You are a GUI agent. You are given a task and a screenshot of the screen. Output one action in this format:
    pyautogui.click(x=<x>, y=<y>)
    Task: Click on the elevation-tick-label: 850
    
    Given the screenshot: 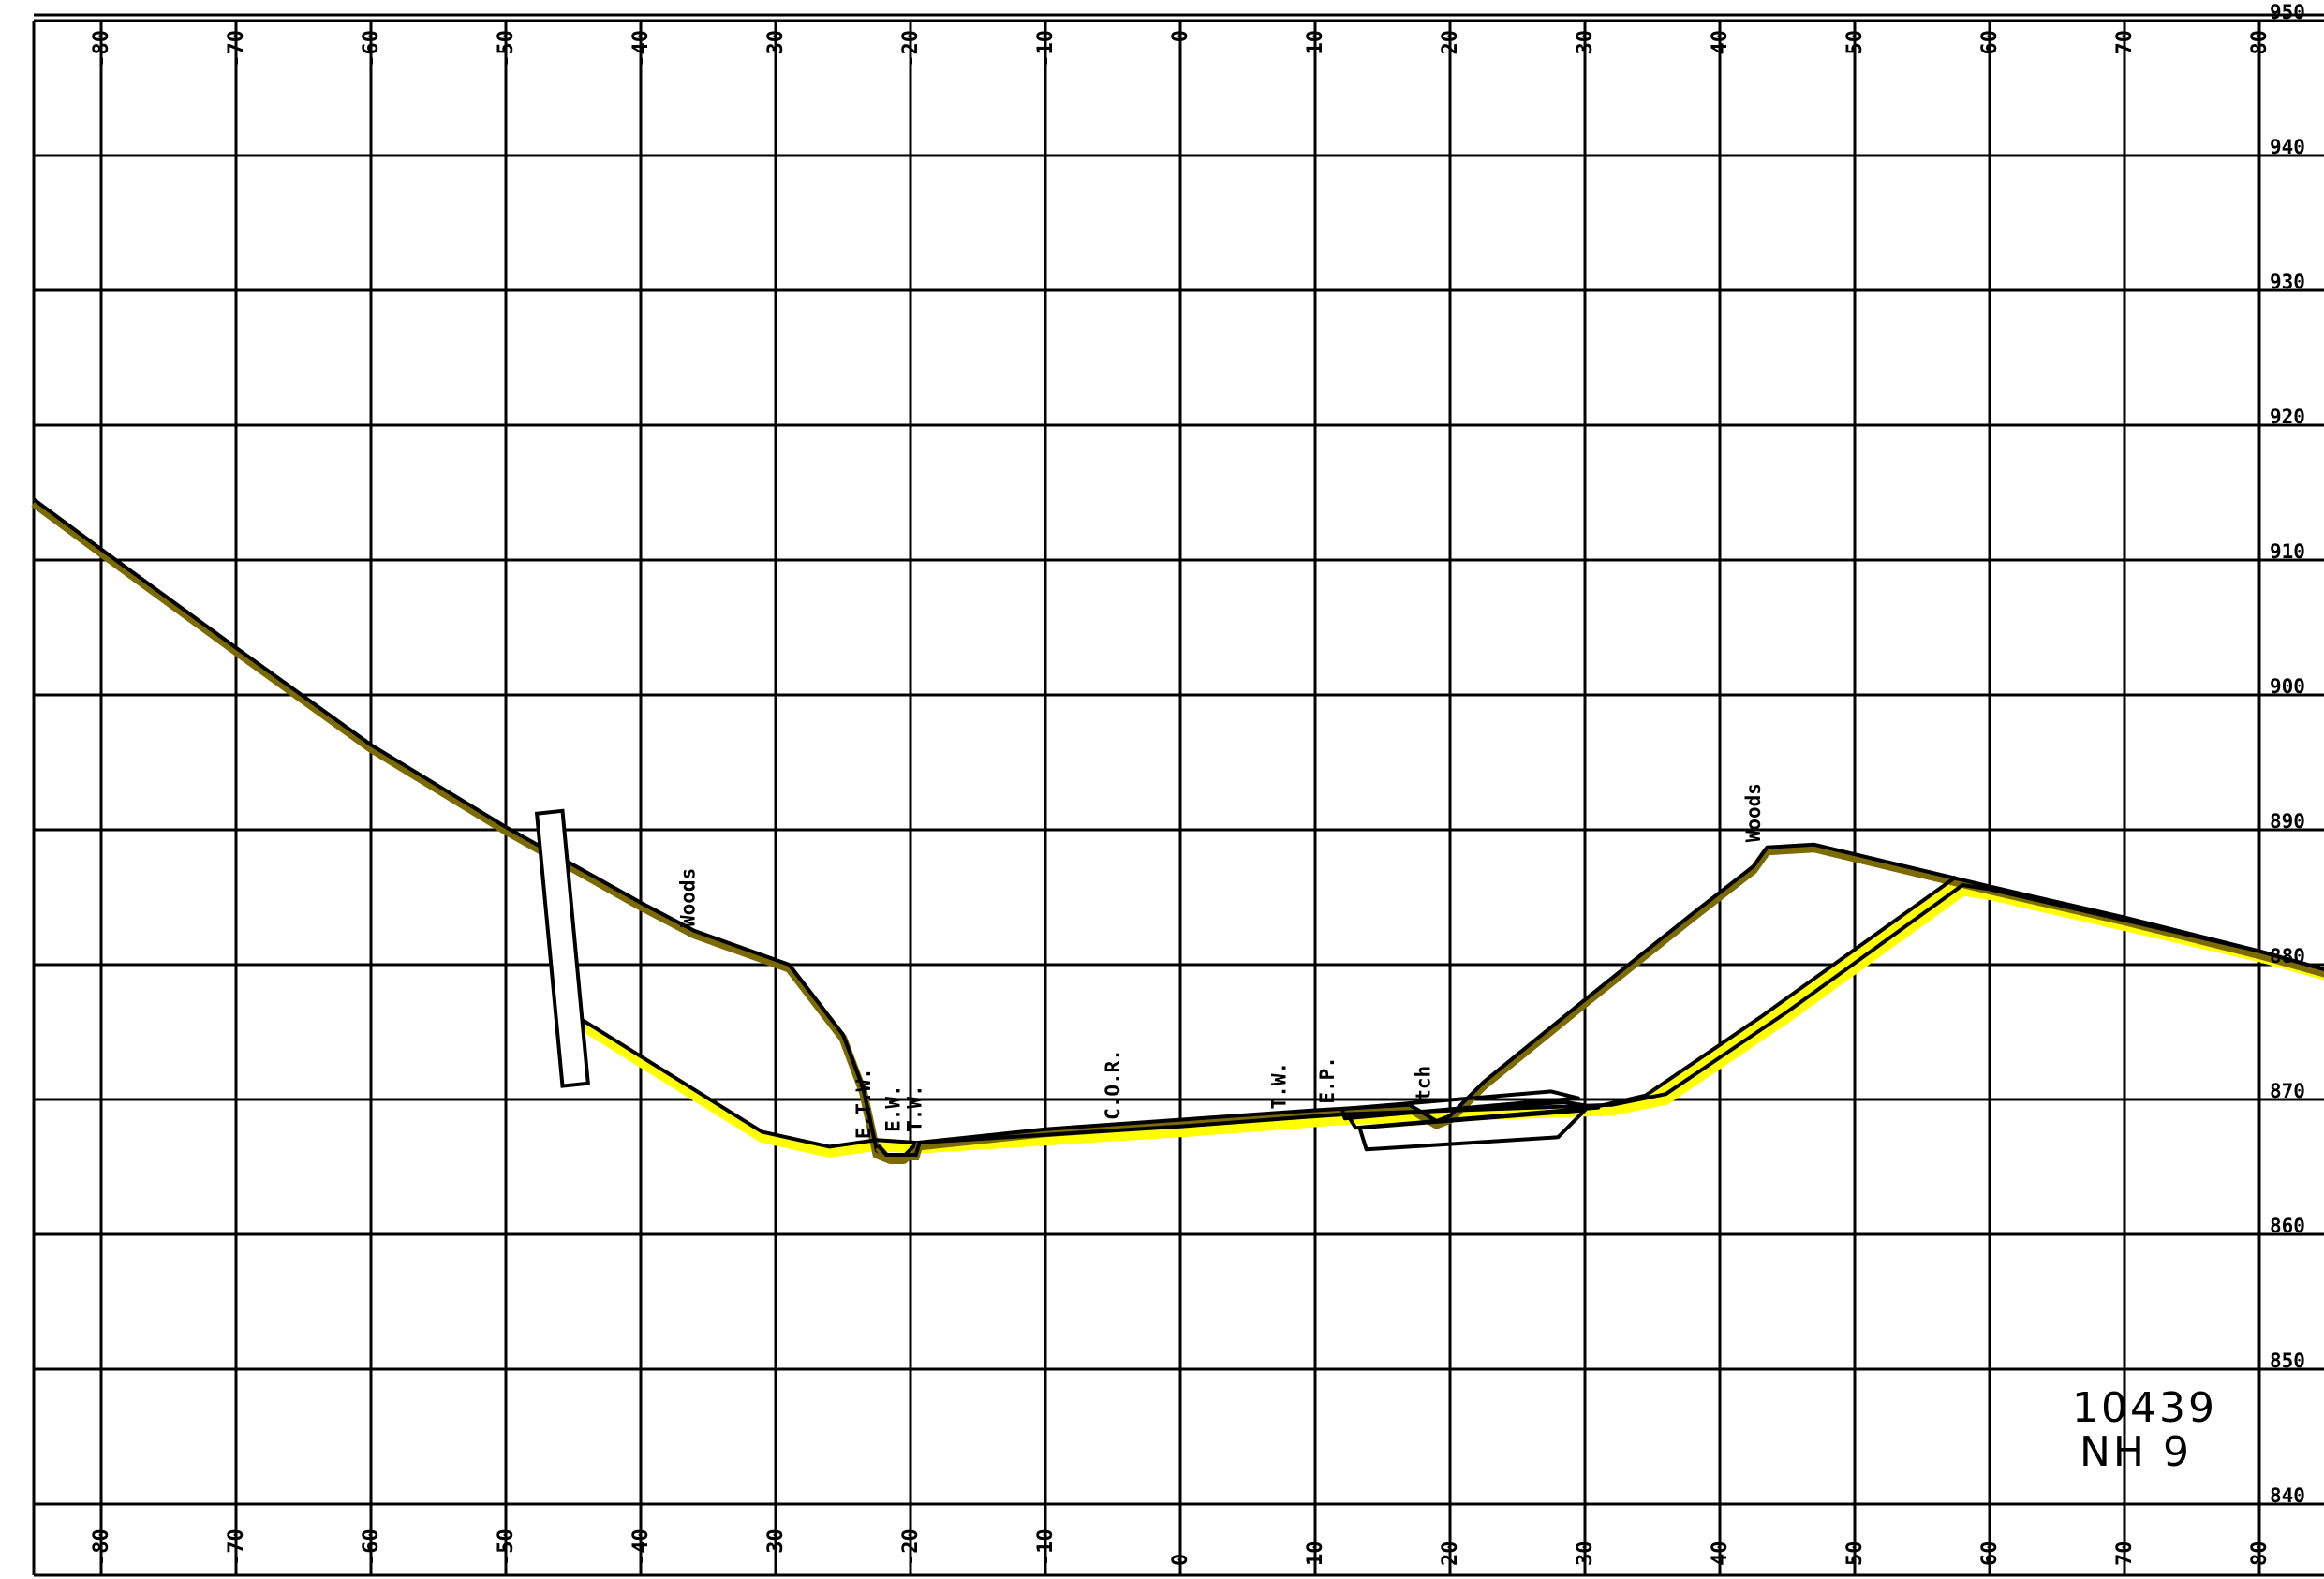 What is the action you would take?
    pyautogui.click(x=2287, y=1361)
    